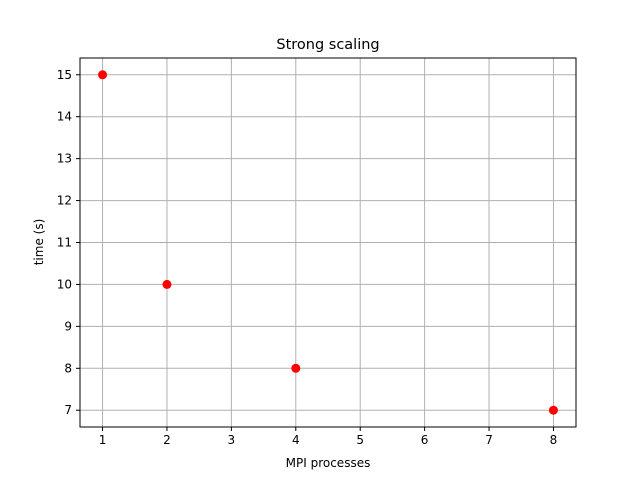  What do you see at coordinates (64, 284) in the screenshot?
I see `y-tick-label: 10` at bounding box center [64, 284].